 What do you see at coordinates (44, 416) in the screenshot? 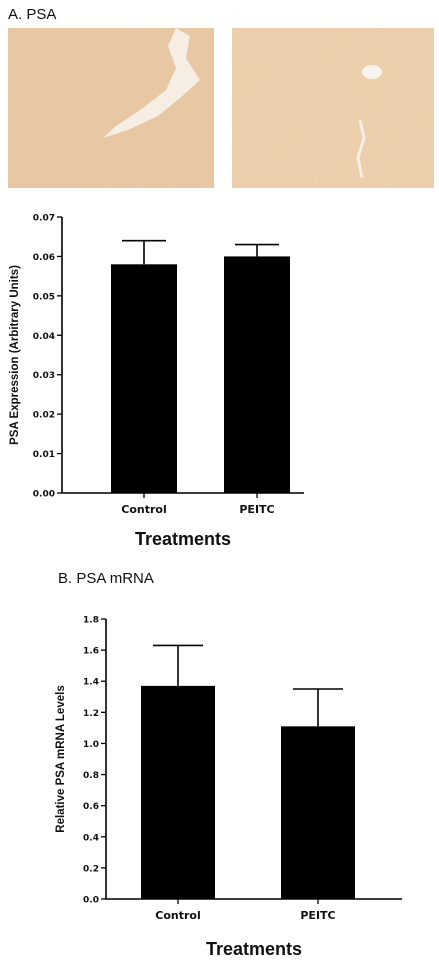
I see `y-tick-label: 0.02` at bounding box center [44, 416].